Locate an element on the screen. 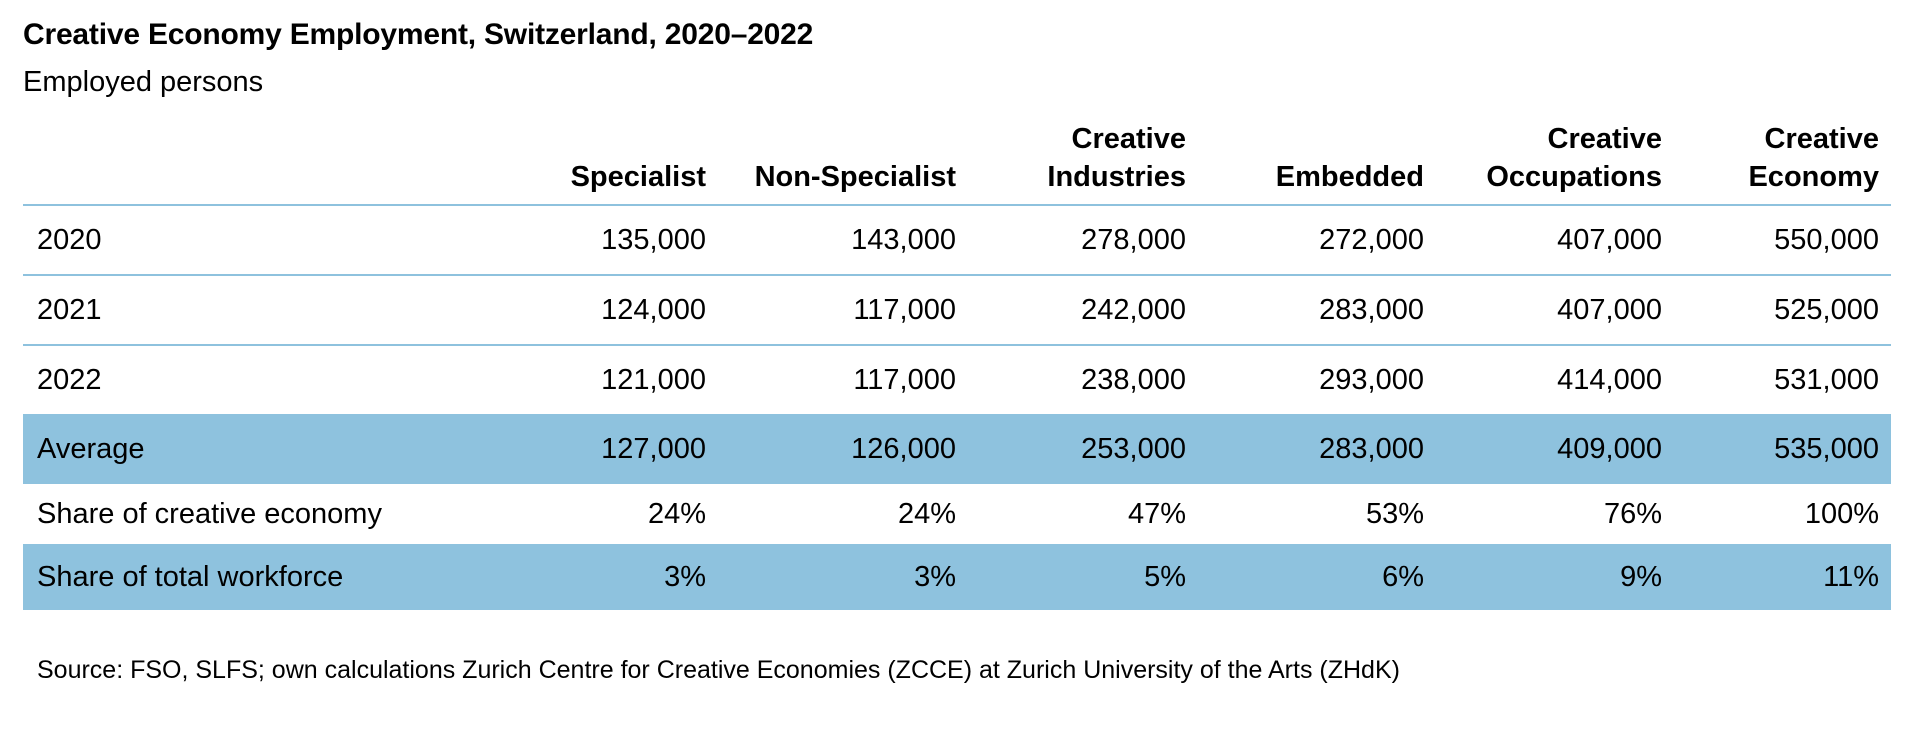  table-cell: 121,000 is located at coordinates (653, 379).